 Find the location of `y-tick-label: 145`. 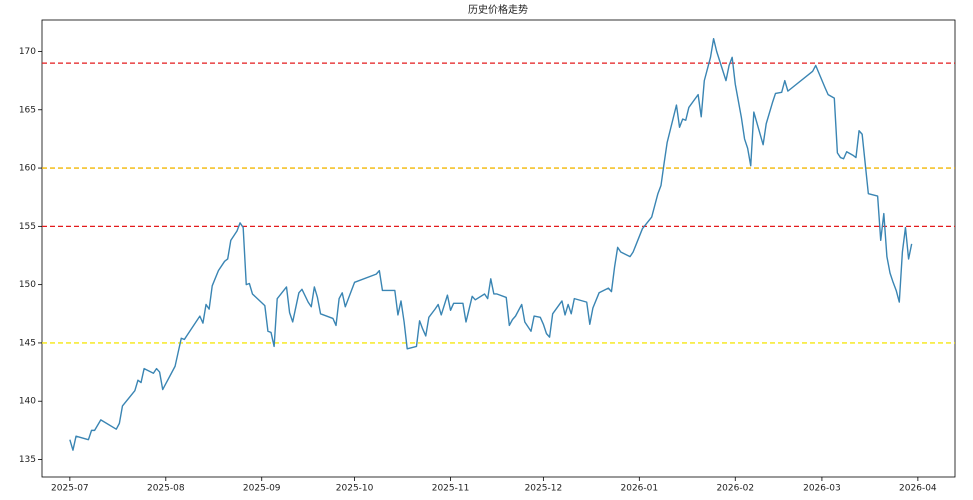

y-tick-label: 145 is located at coordinates (27, 343).